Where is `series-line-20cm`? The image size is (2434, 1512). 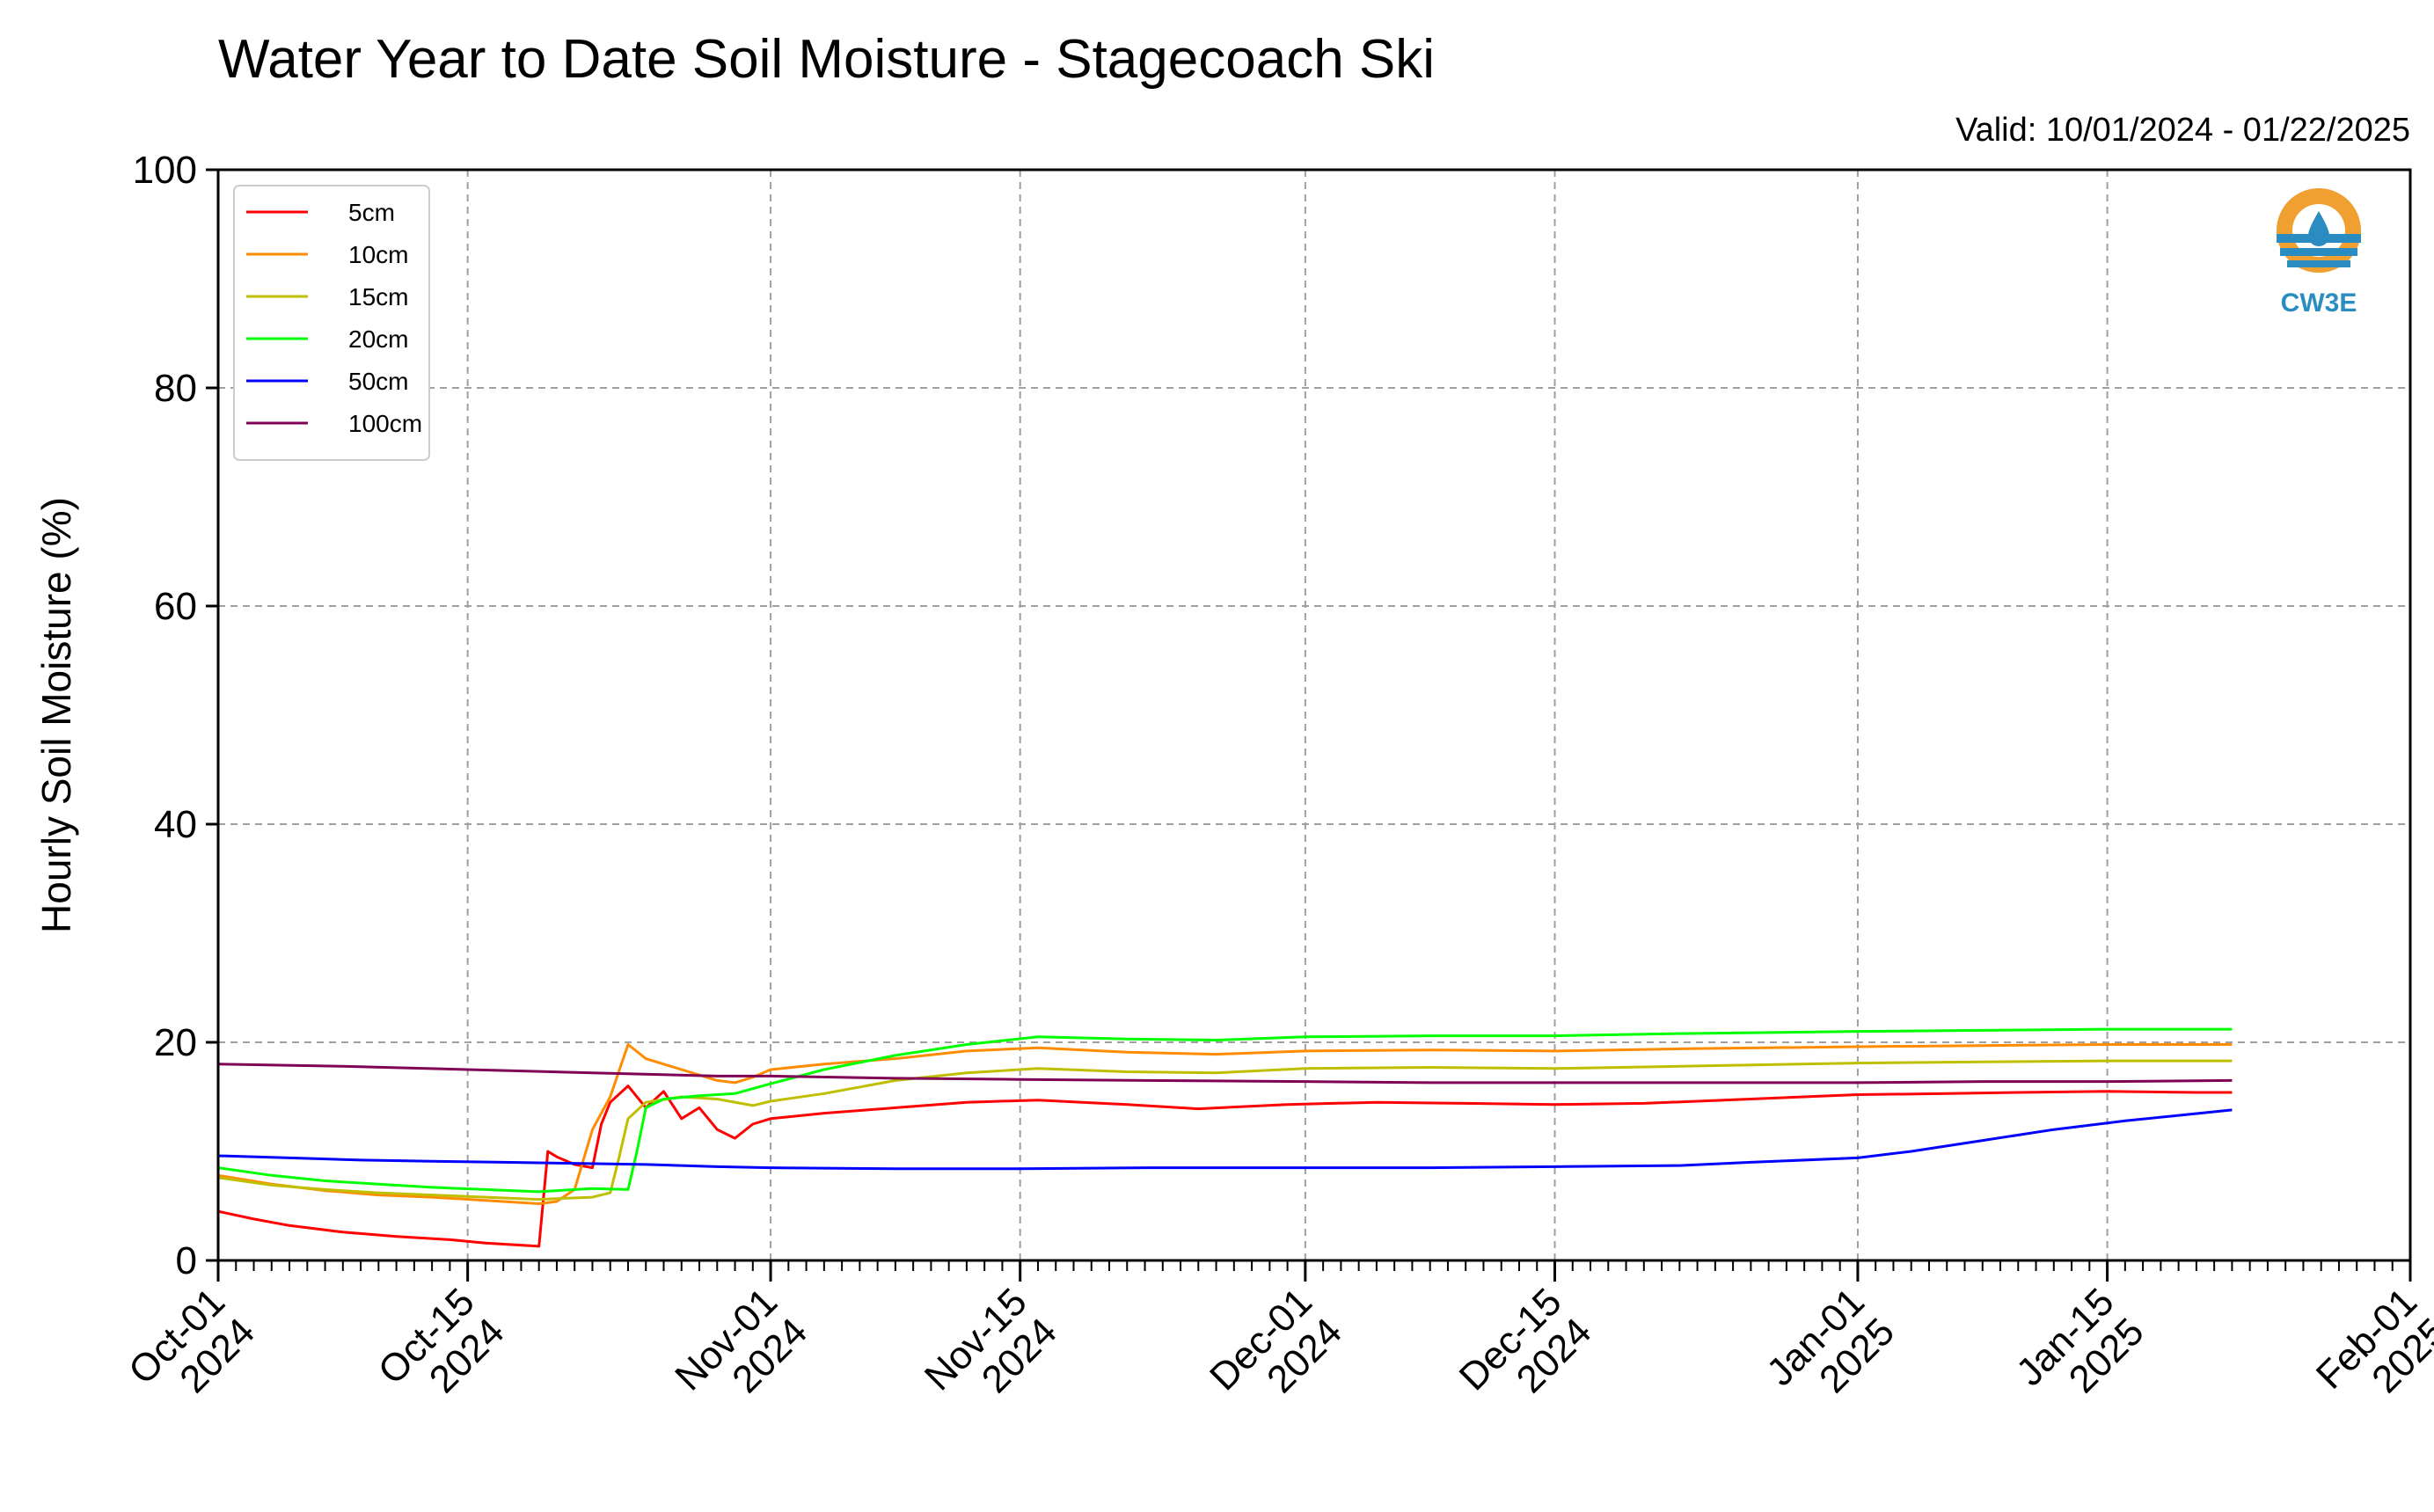 series-line-20cm is located at coordinates (1225, 1110).